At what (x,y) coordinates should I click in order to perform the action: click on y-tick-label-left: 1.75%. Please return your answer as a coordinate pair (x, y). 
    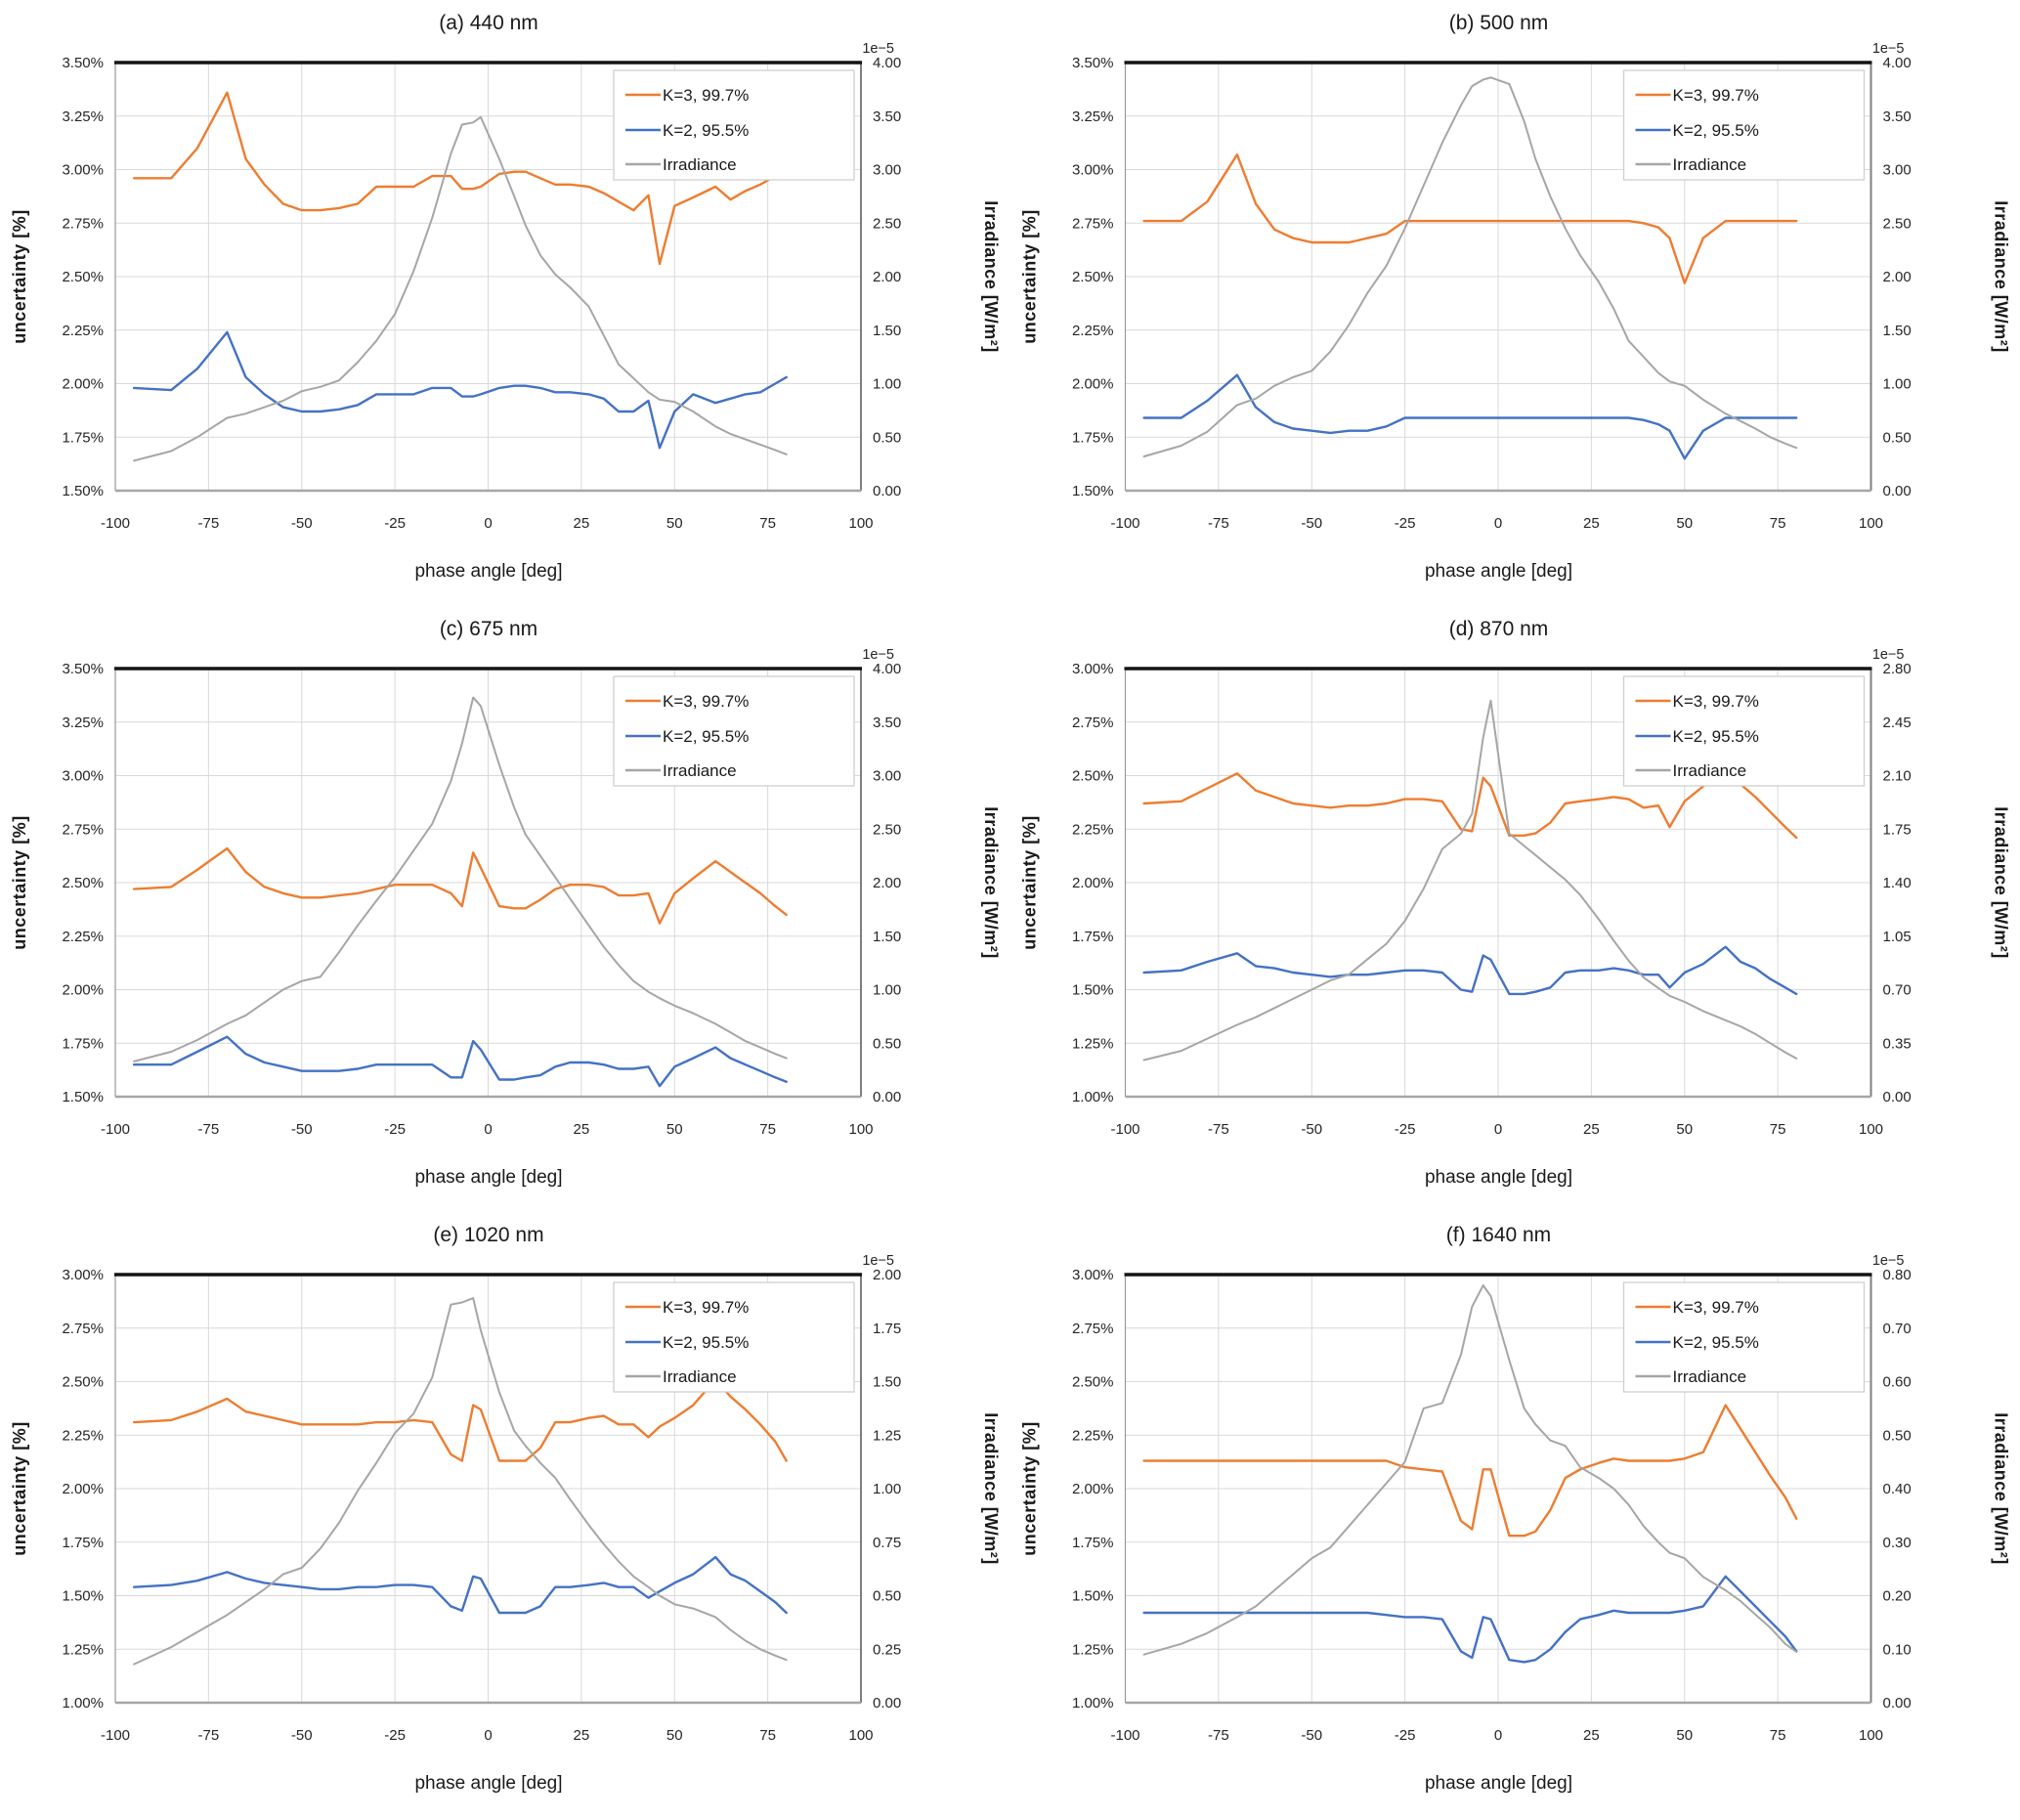
    Looking at the image, I should click on (83, 1543).